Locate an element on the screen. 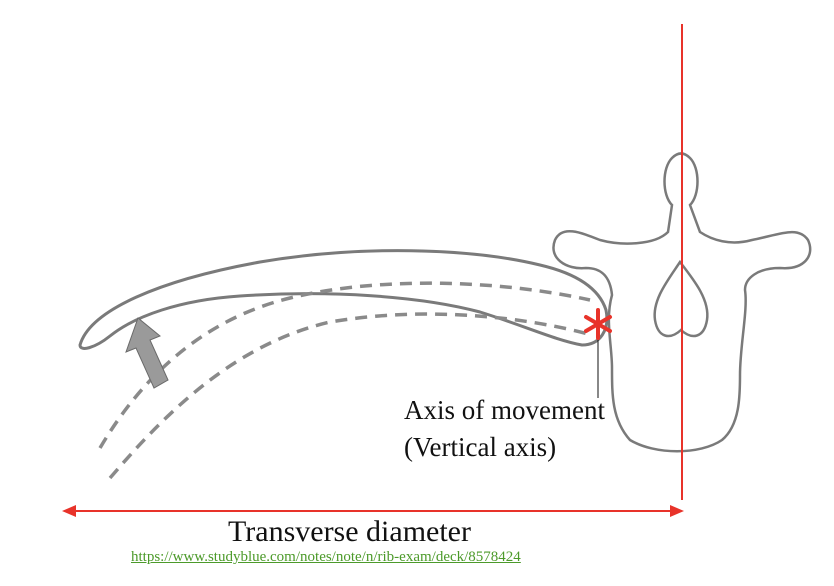 This screenshot has height=586, width=834. vertical-axis-label: (Vertical axis) is located at coordinates (480, 447).